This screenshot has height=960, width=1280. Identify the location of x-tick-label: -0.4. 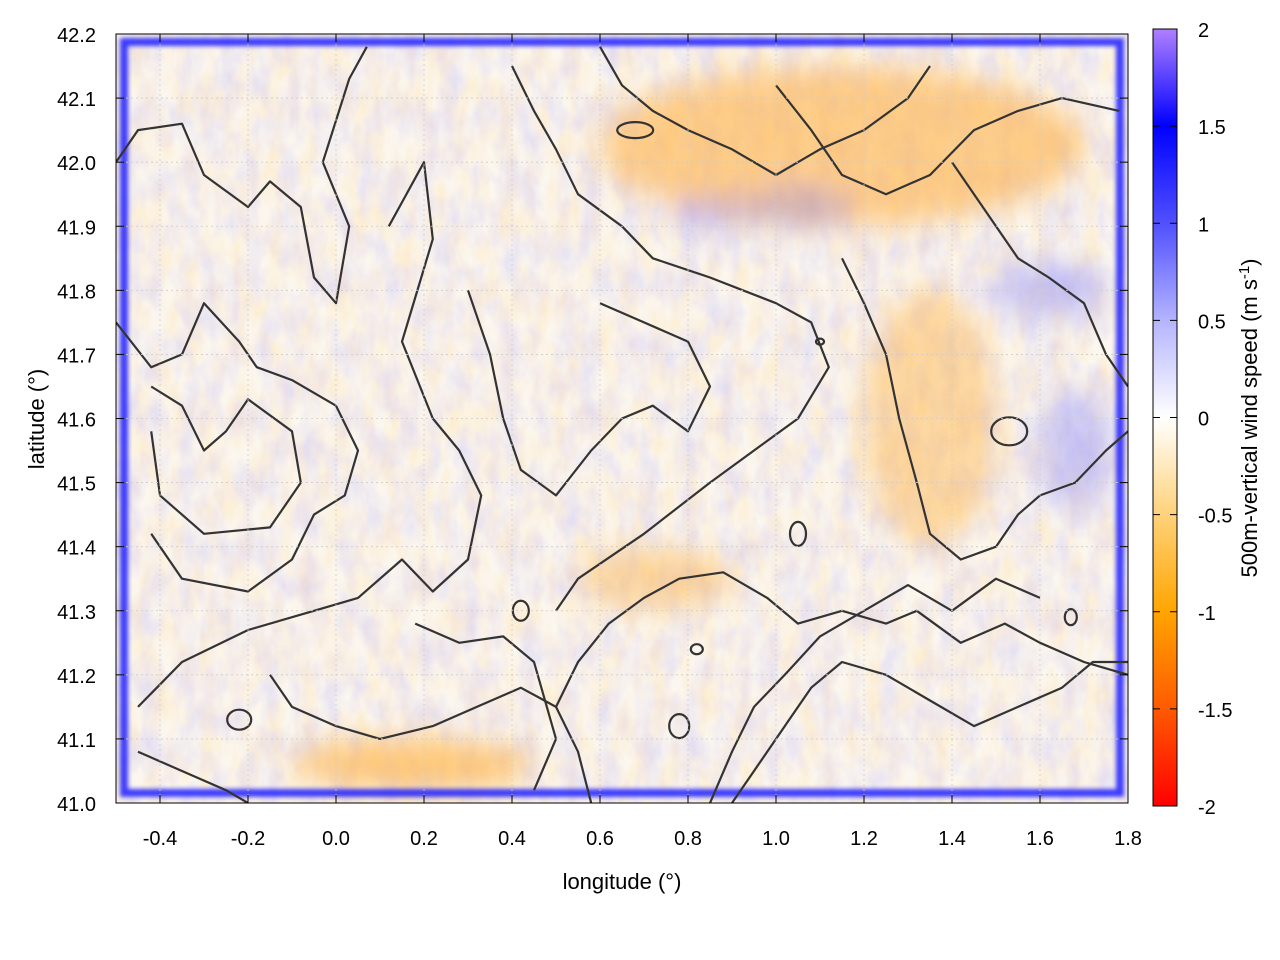
(160, 839).